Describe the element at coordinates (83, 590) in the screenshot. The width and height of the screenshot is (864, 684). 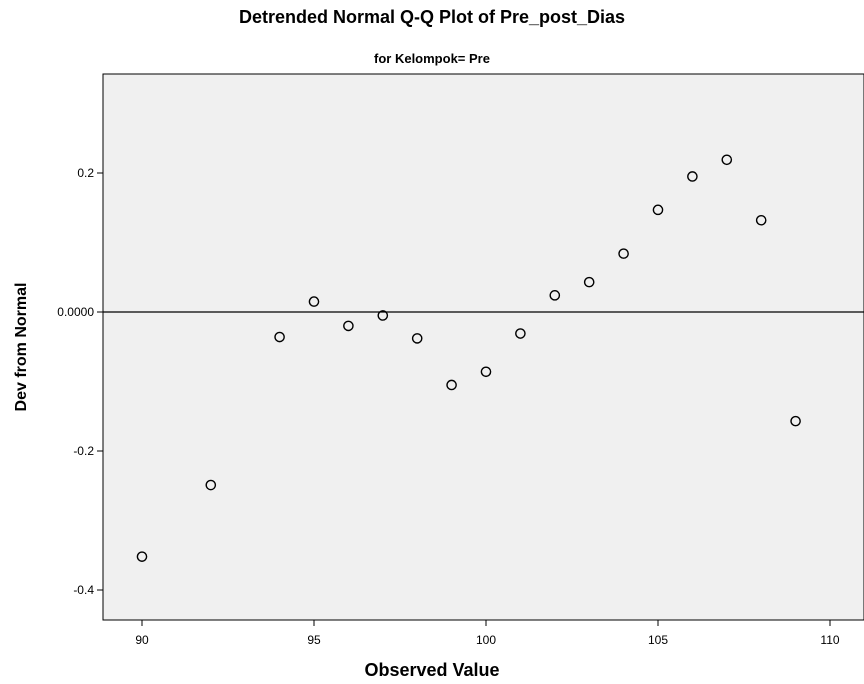
I see `y-tick-label: -0.4` at that location.